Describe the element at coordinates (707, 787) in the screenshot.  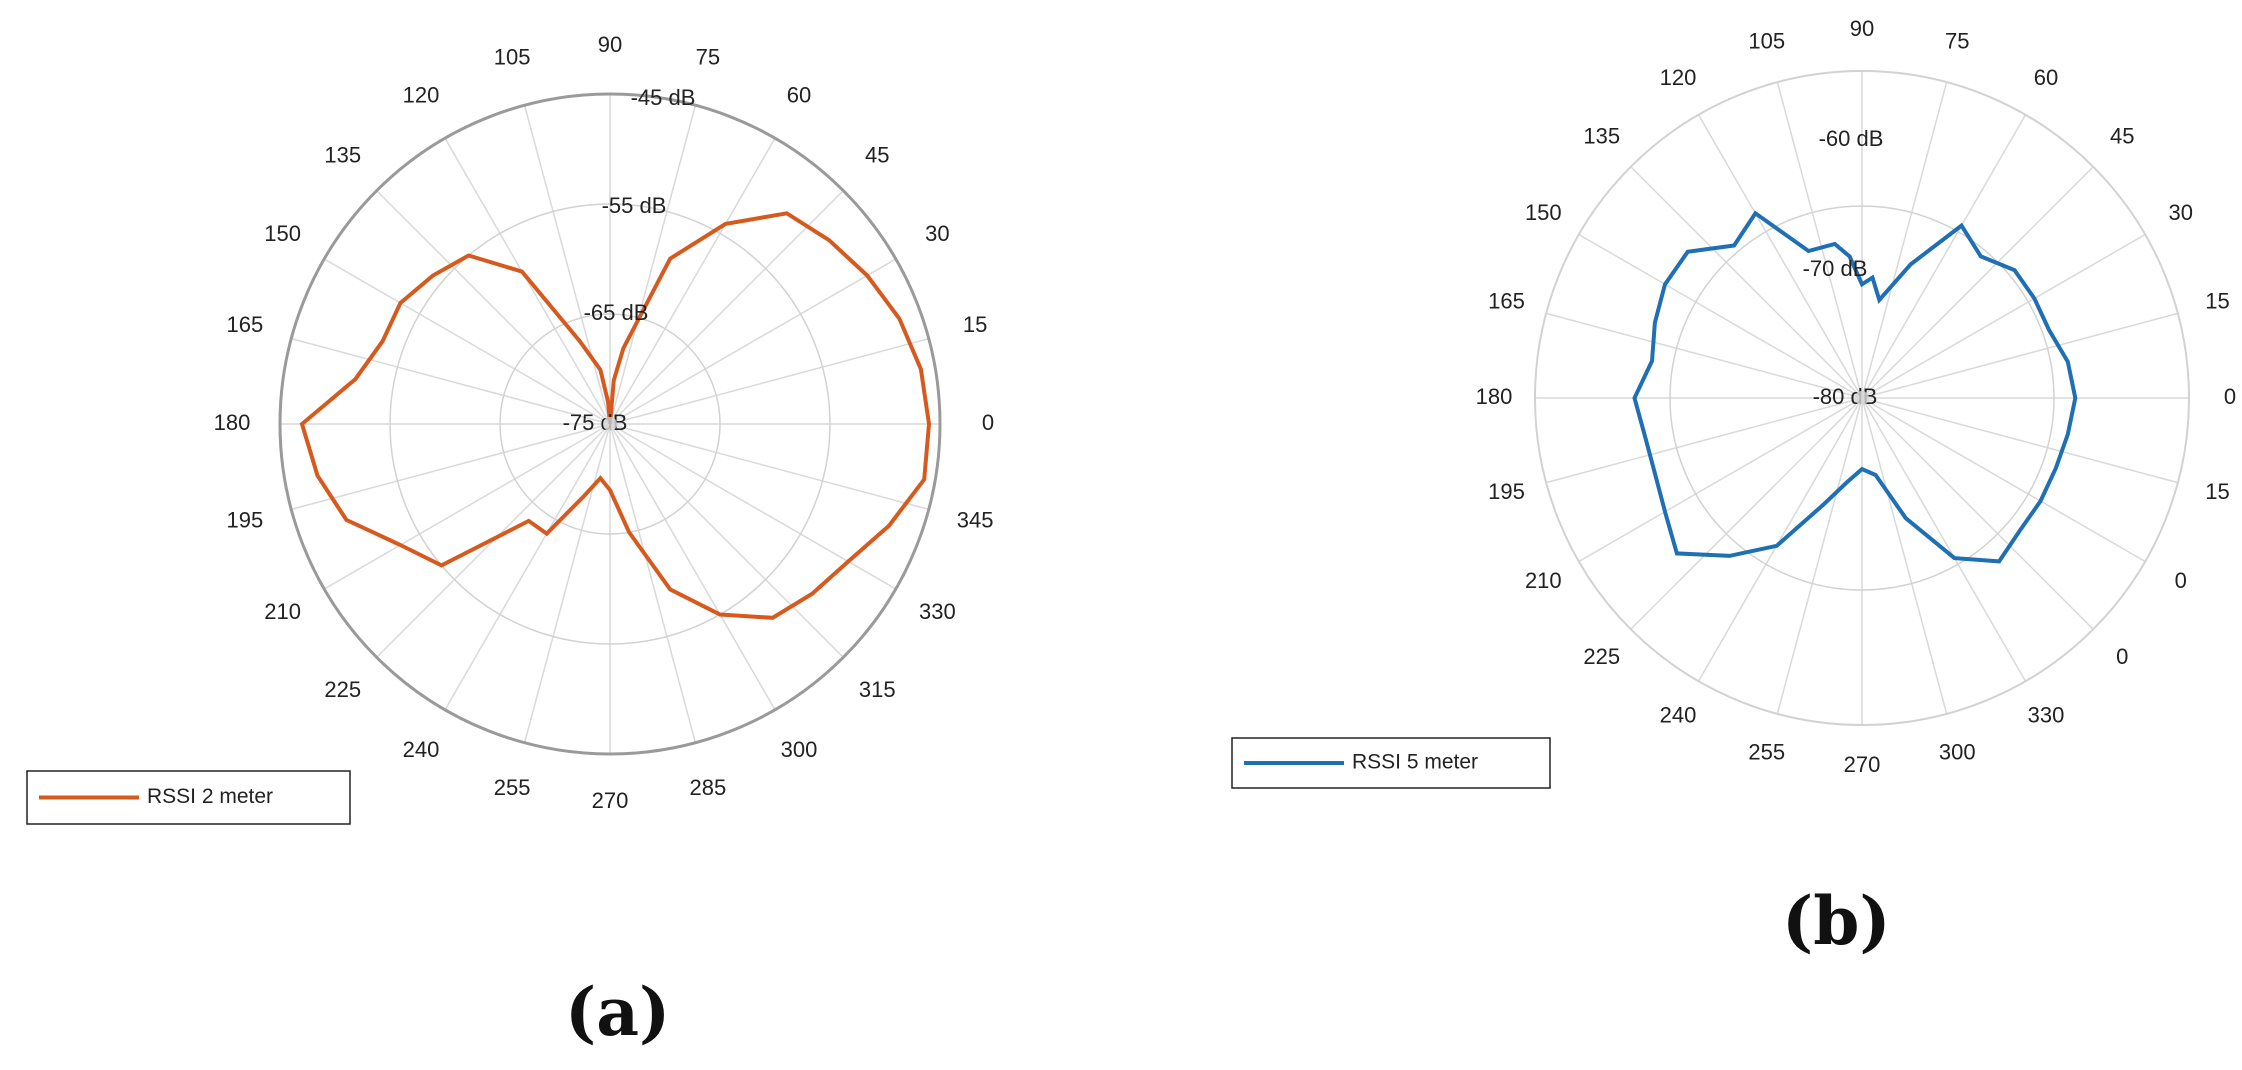
I see `angle-tick-label: 285` at that location.